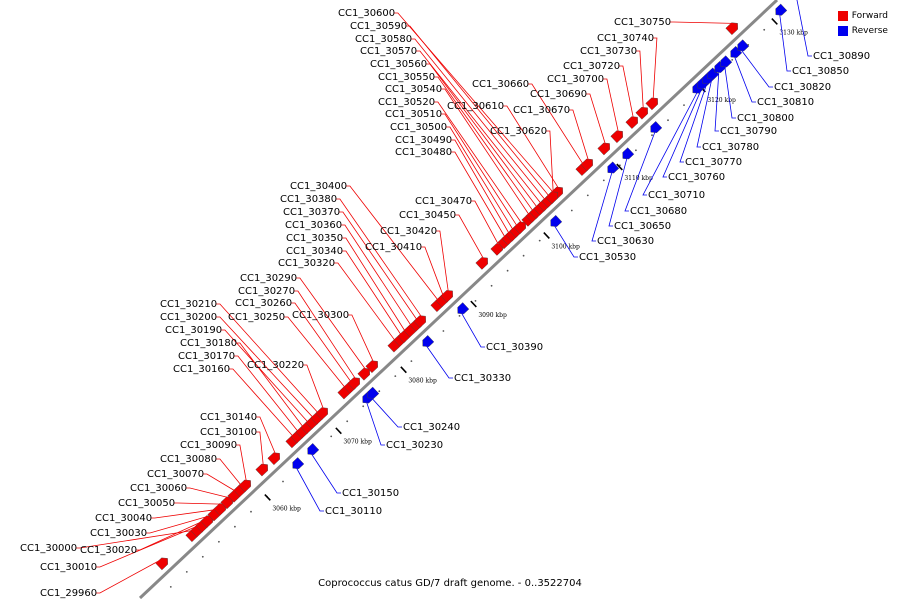 The image size is (900, 600). What do you see at coordinates (765, 118) in the screenshot?
I see `gene-label-CC1_30800: CC1_30800` at bounding box center [765, 118].